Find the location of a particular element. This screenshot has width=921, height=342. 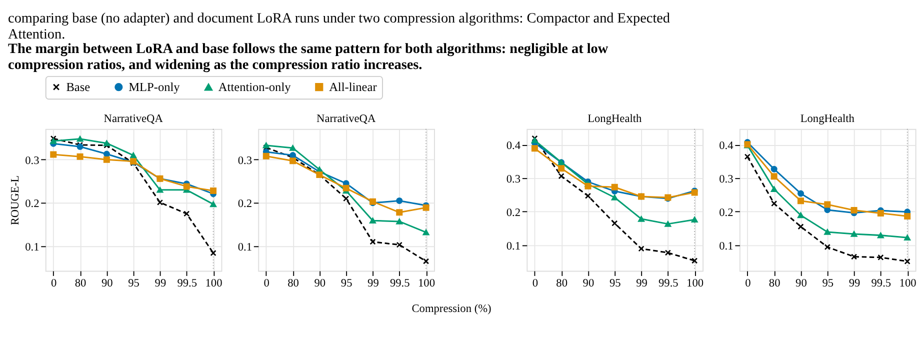

legend-label: All-linear is located at coordinates (353, 87).